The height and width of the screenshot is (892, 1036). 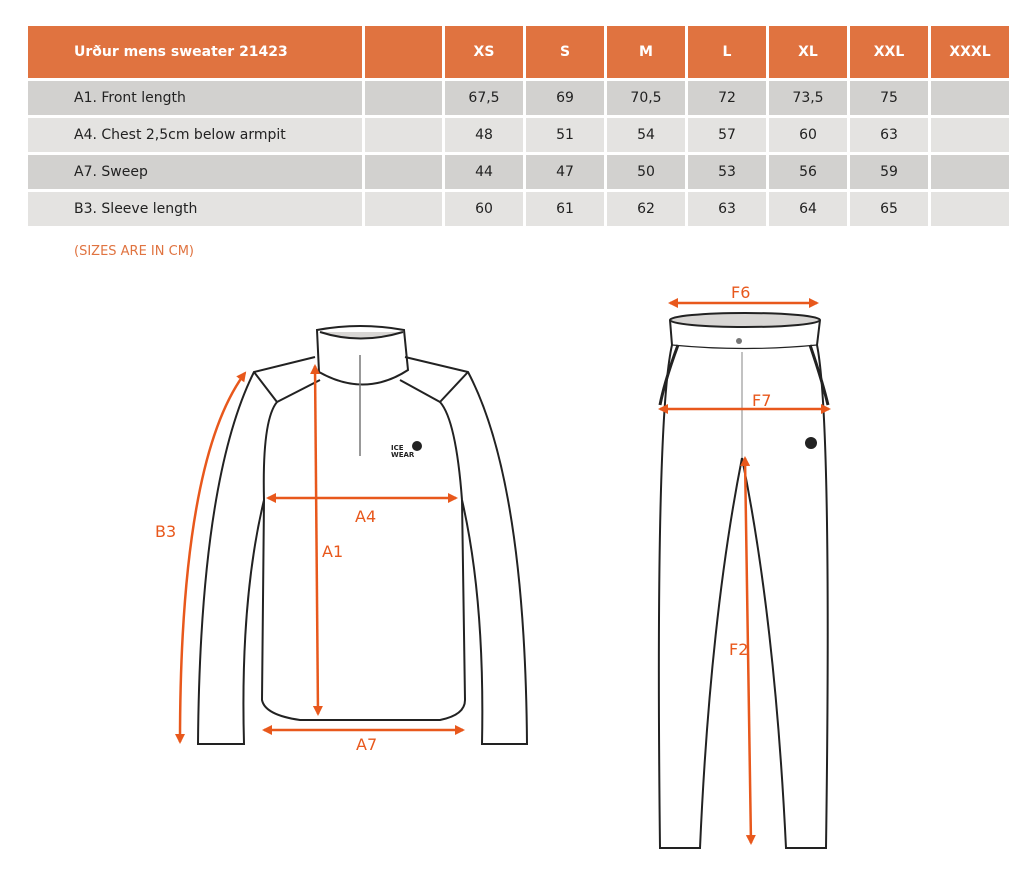 What do you see at coordinates (889, 98) in the screenshot?
I see `cell: 75` at bounding box center [889, 98].